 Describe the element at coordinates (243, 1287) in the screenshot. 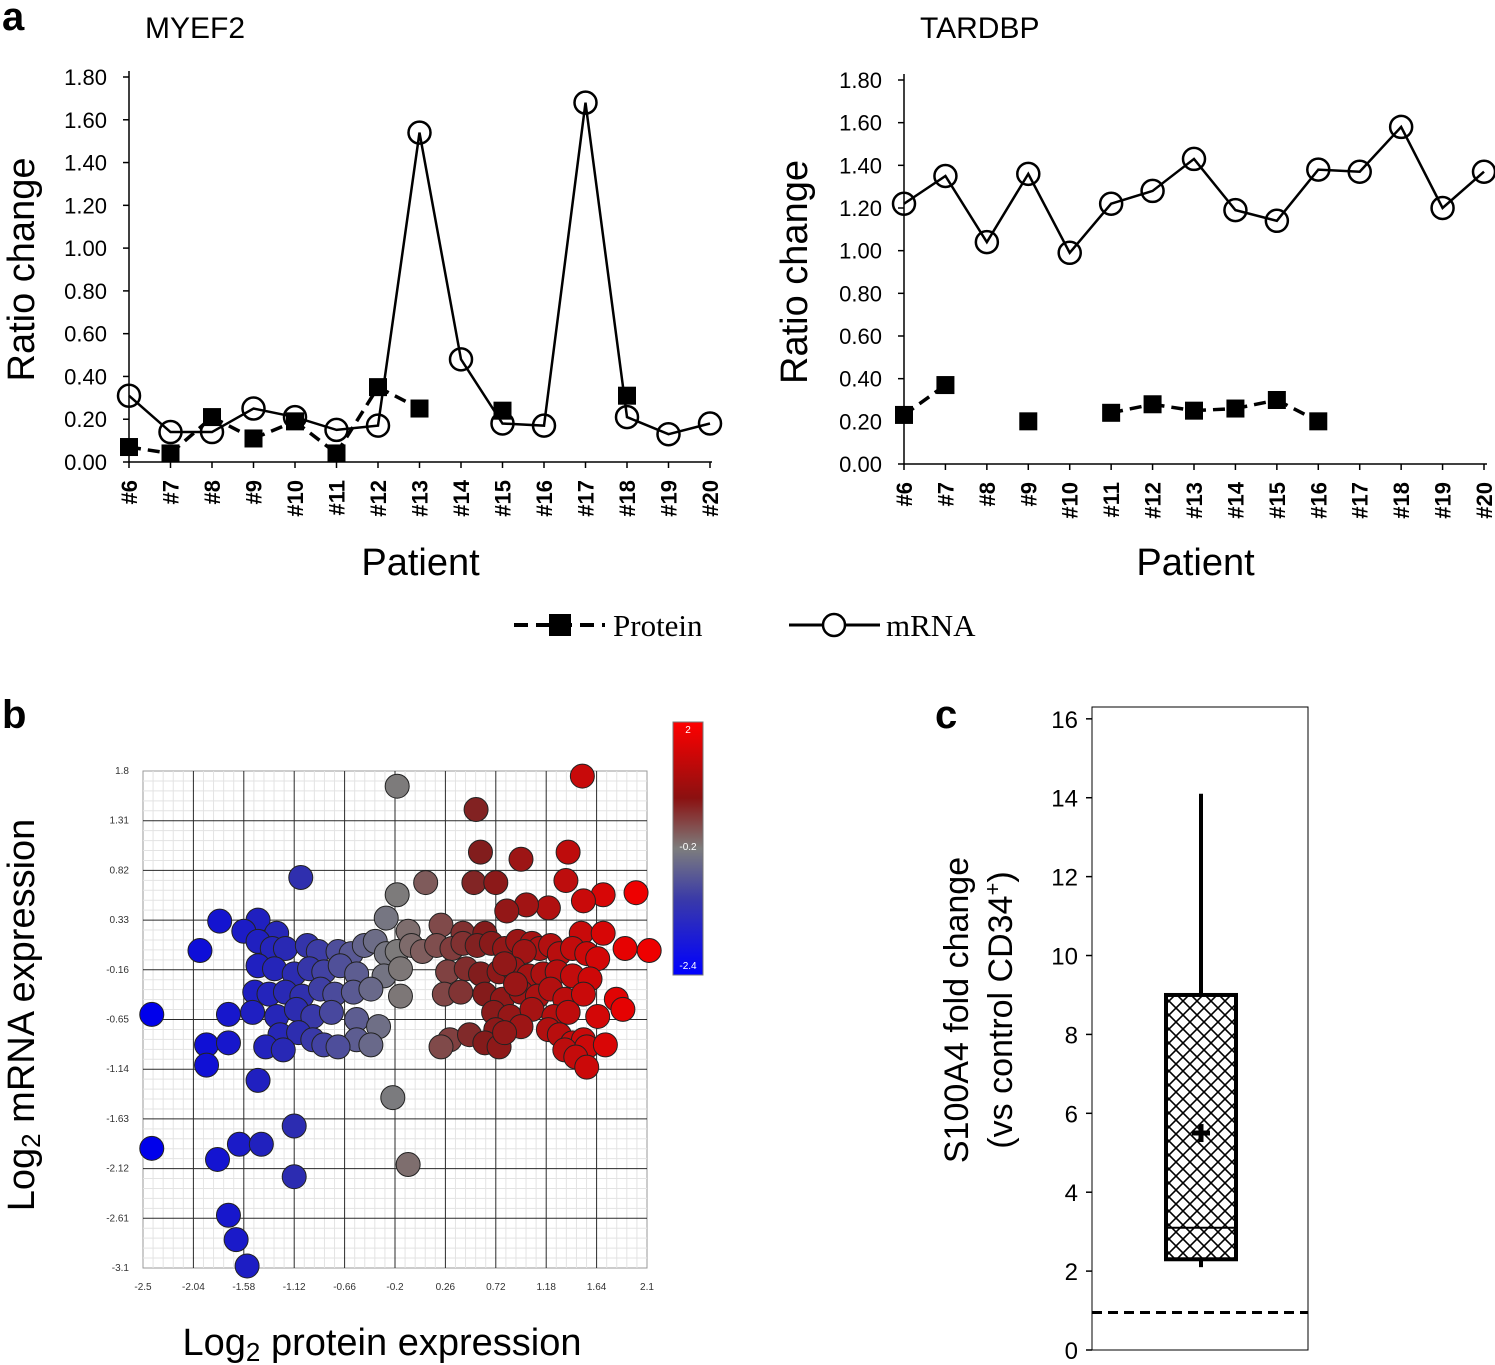

I see `x-tick-label: -1.58` at that location.